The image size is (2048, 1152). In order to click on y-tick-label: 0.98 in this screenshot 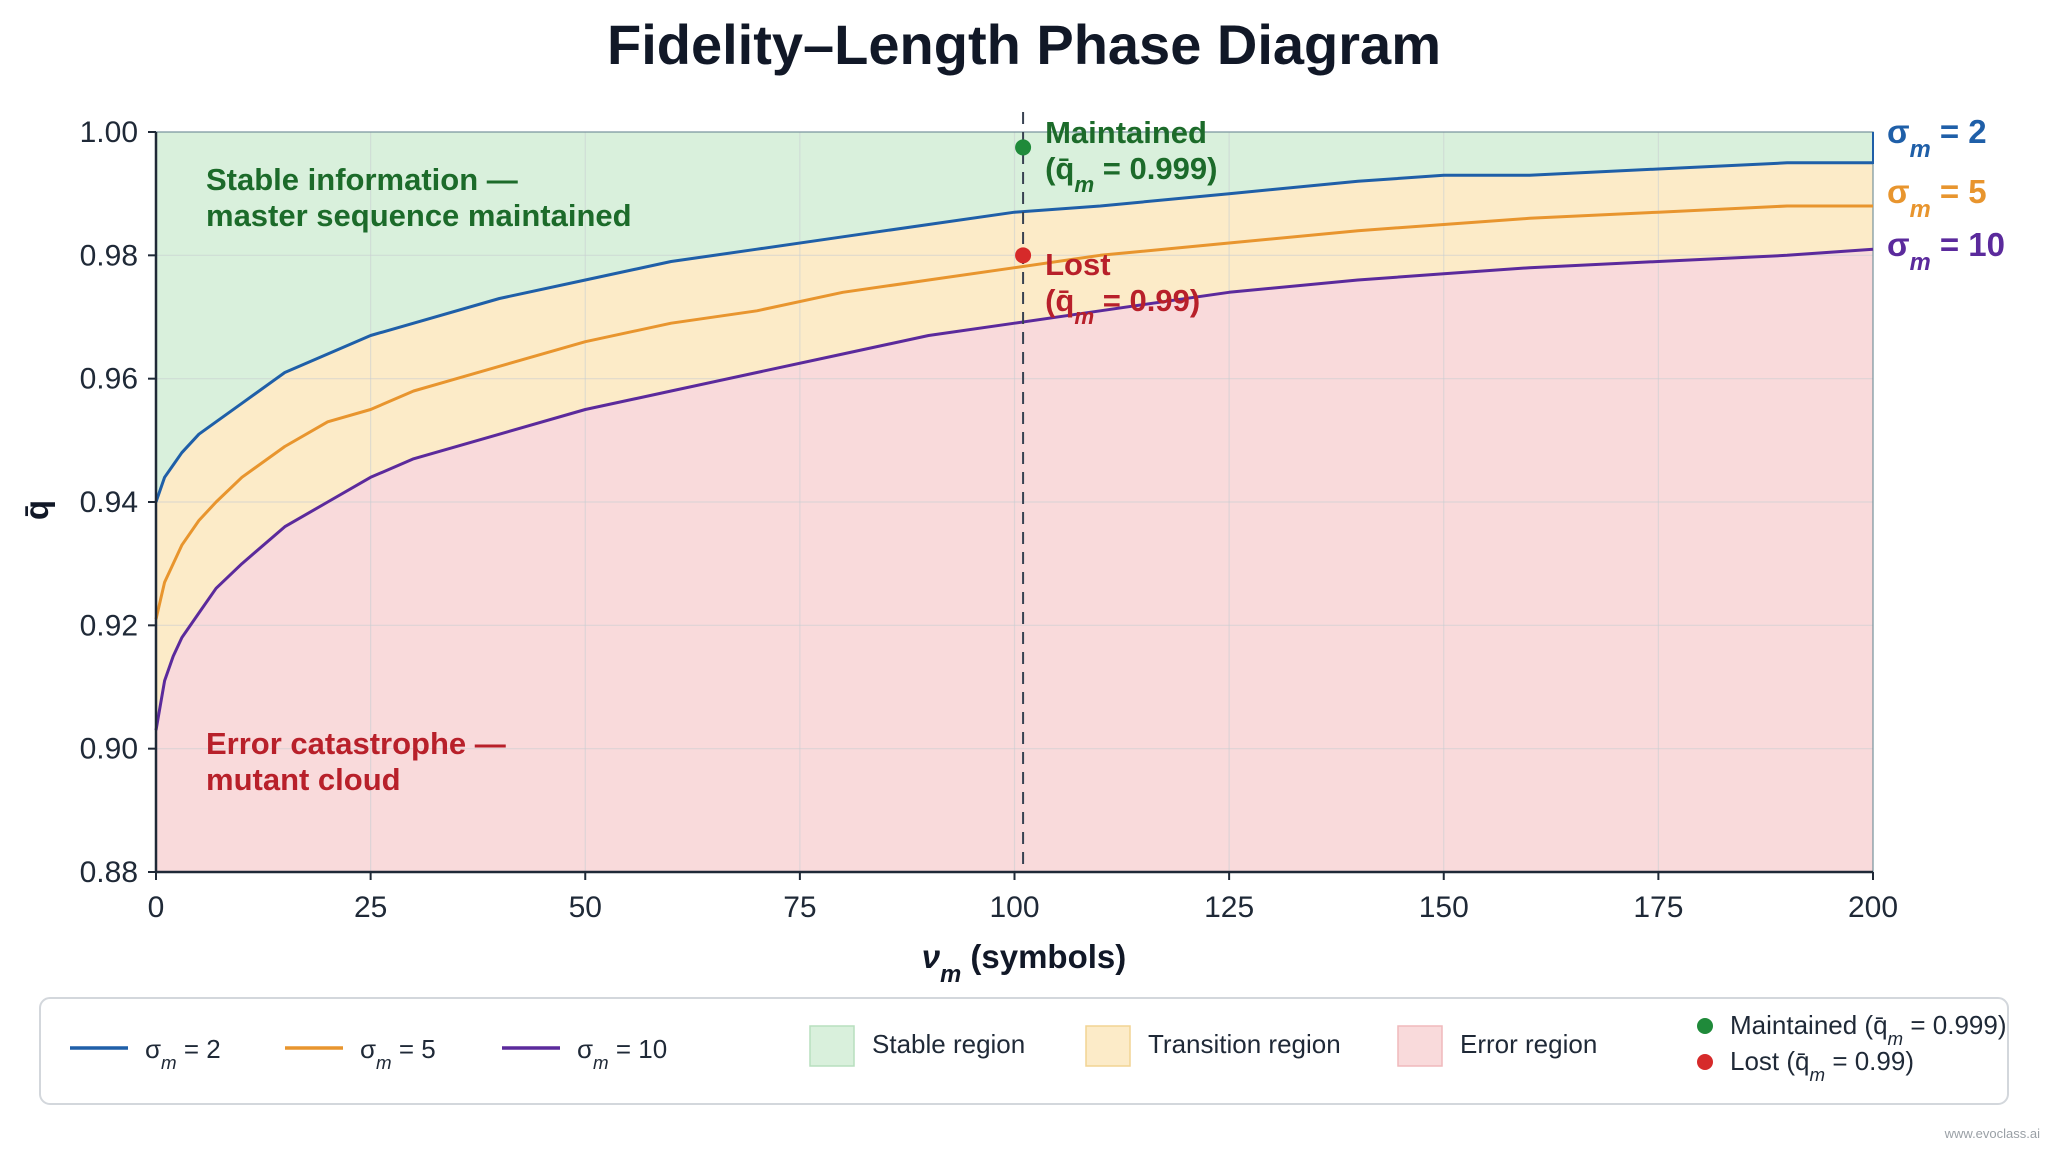, I will do `click(109, 255)`.